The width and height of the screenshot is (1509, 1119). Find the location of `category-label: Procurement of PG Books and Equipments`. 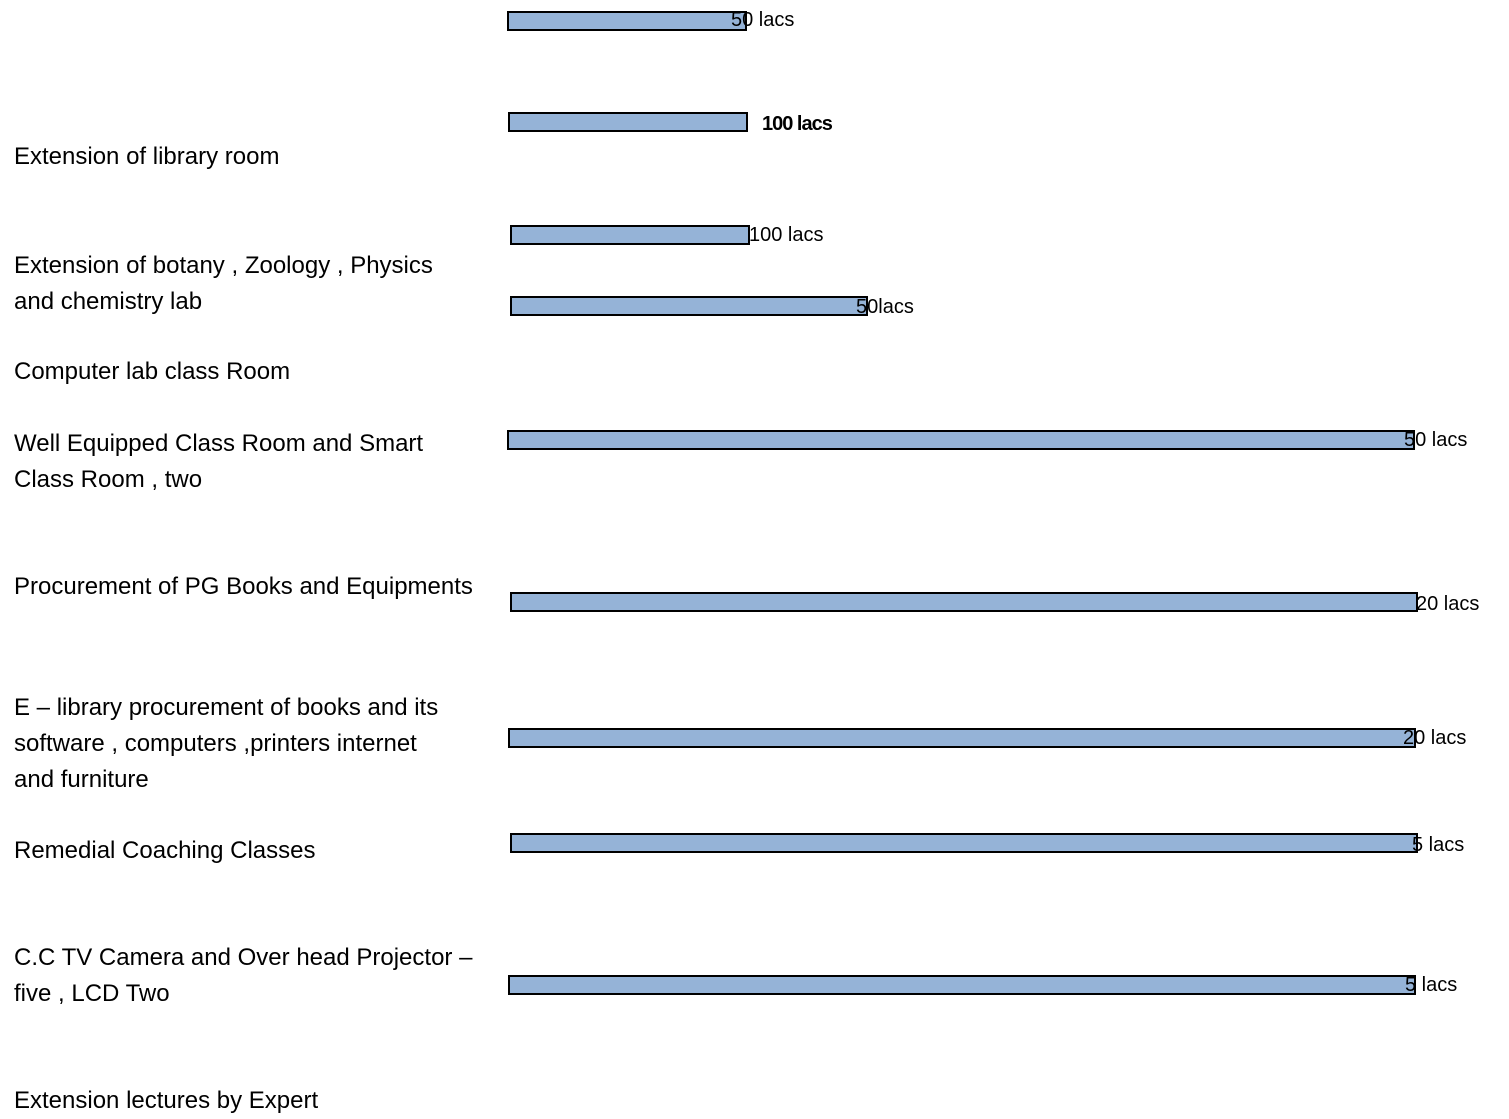

category-label: Procurement of PG Books and Equipments is located at coordinates (243, 586).